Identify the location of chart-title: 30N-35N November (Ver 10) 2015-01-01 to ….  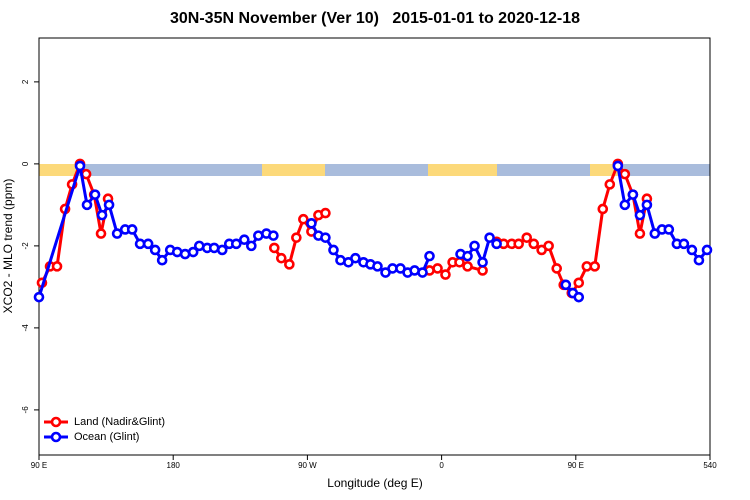
(375, 18).